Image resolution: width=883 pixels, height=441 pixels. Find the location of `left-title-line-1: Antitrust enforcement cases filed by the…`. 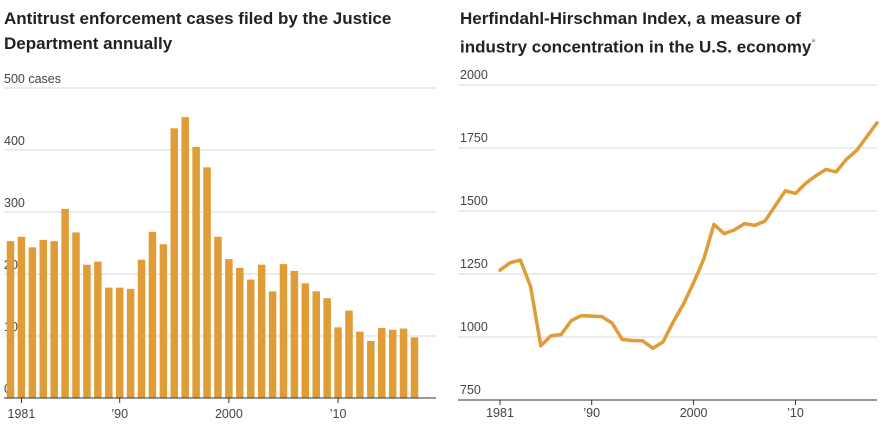

left-title-line-1: Antitrust enforcement cases filed by the… is located at coordinates (198, 18).